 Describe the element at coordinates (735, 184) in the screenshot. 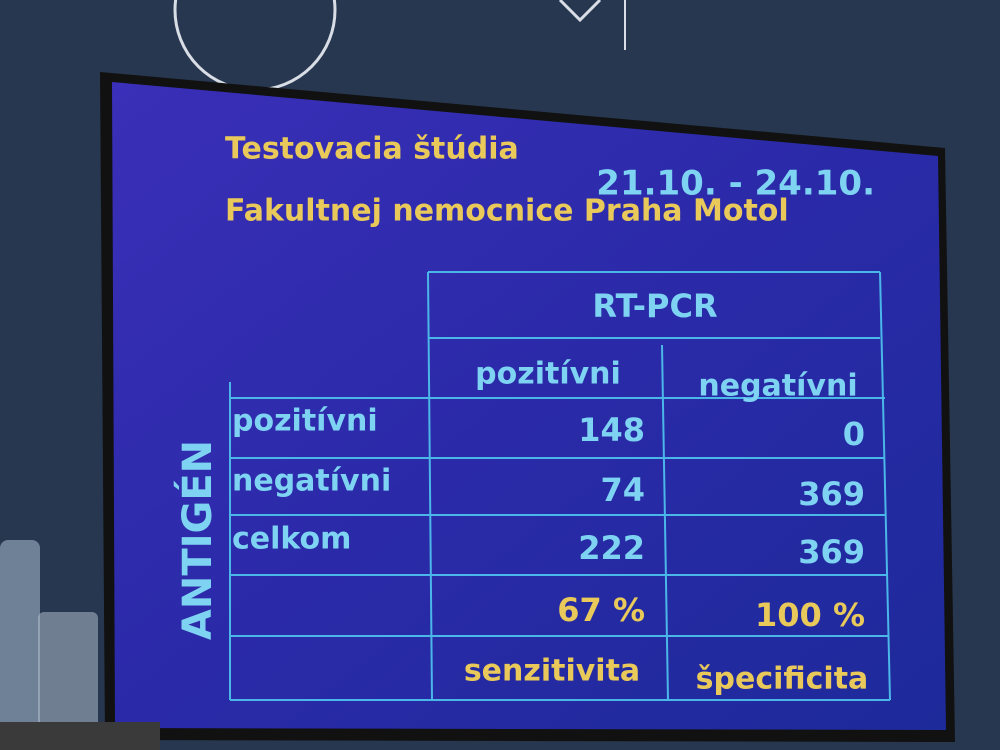

I see `date: 21.10. - 24.10.` at that location.